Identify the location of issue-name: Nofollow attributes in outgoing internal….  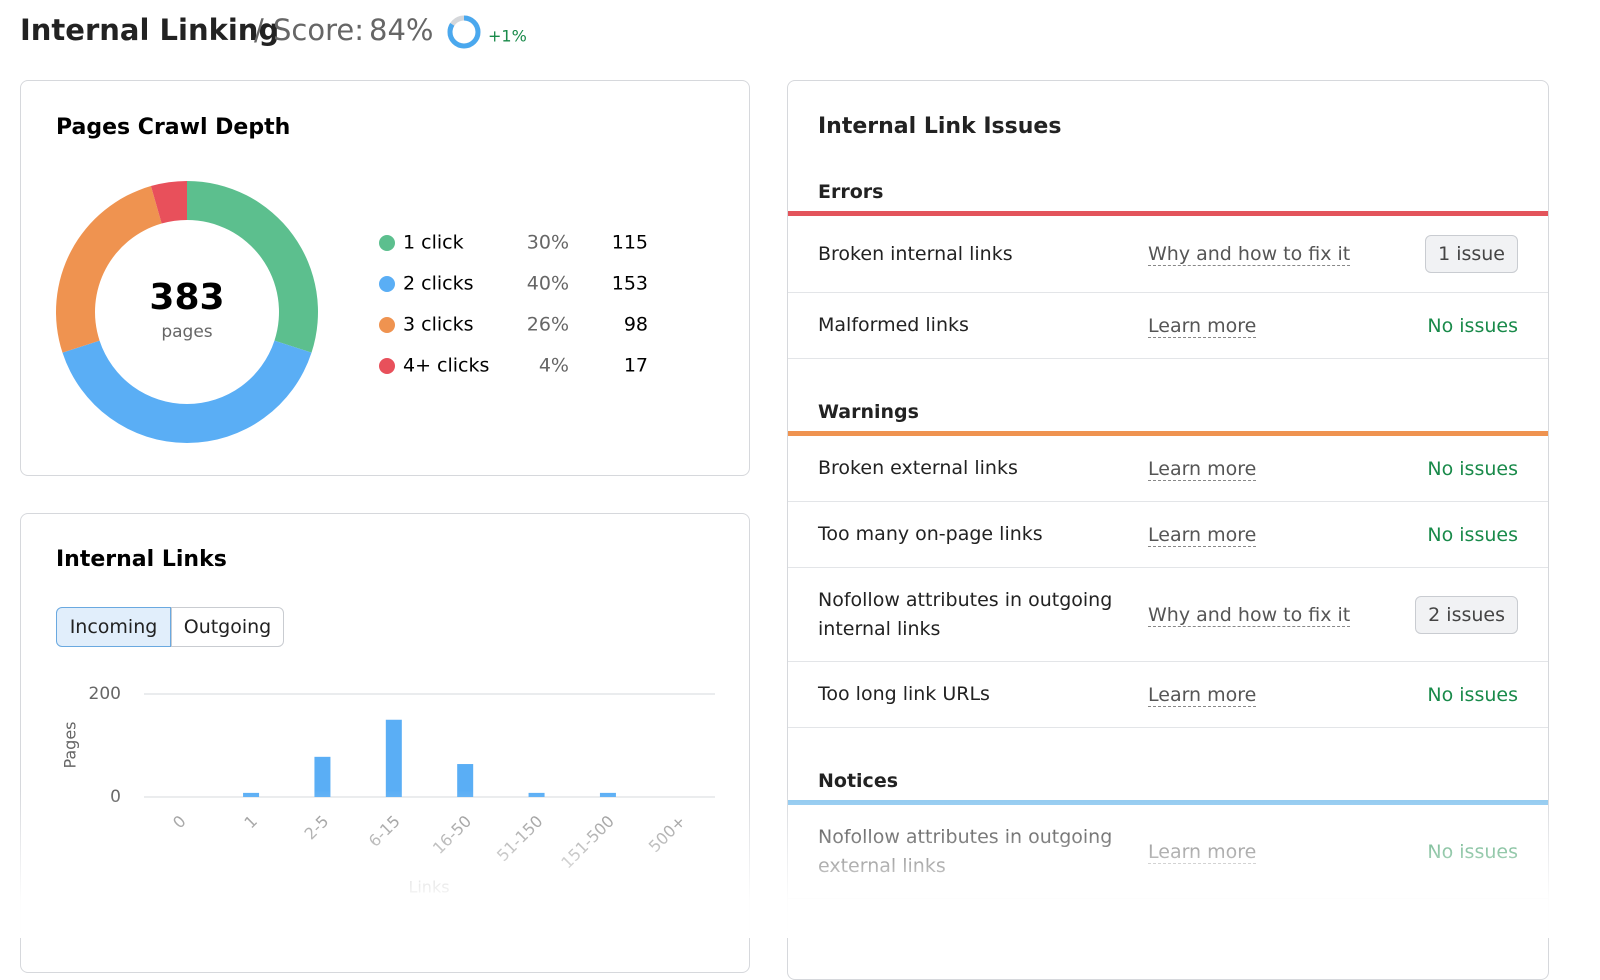
(965, 614).